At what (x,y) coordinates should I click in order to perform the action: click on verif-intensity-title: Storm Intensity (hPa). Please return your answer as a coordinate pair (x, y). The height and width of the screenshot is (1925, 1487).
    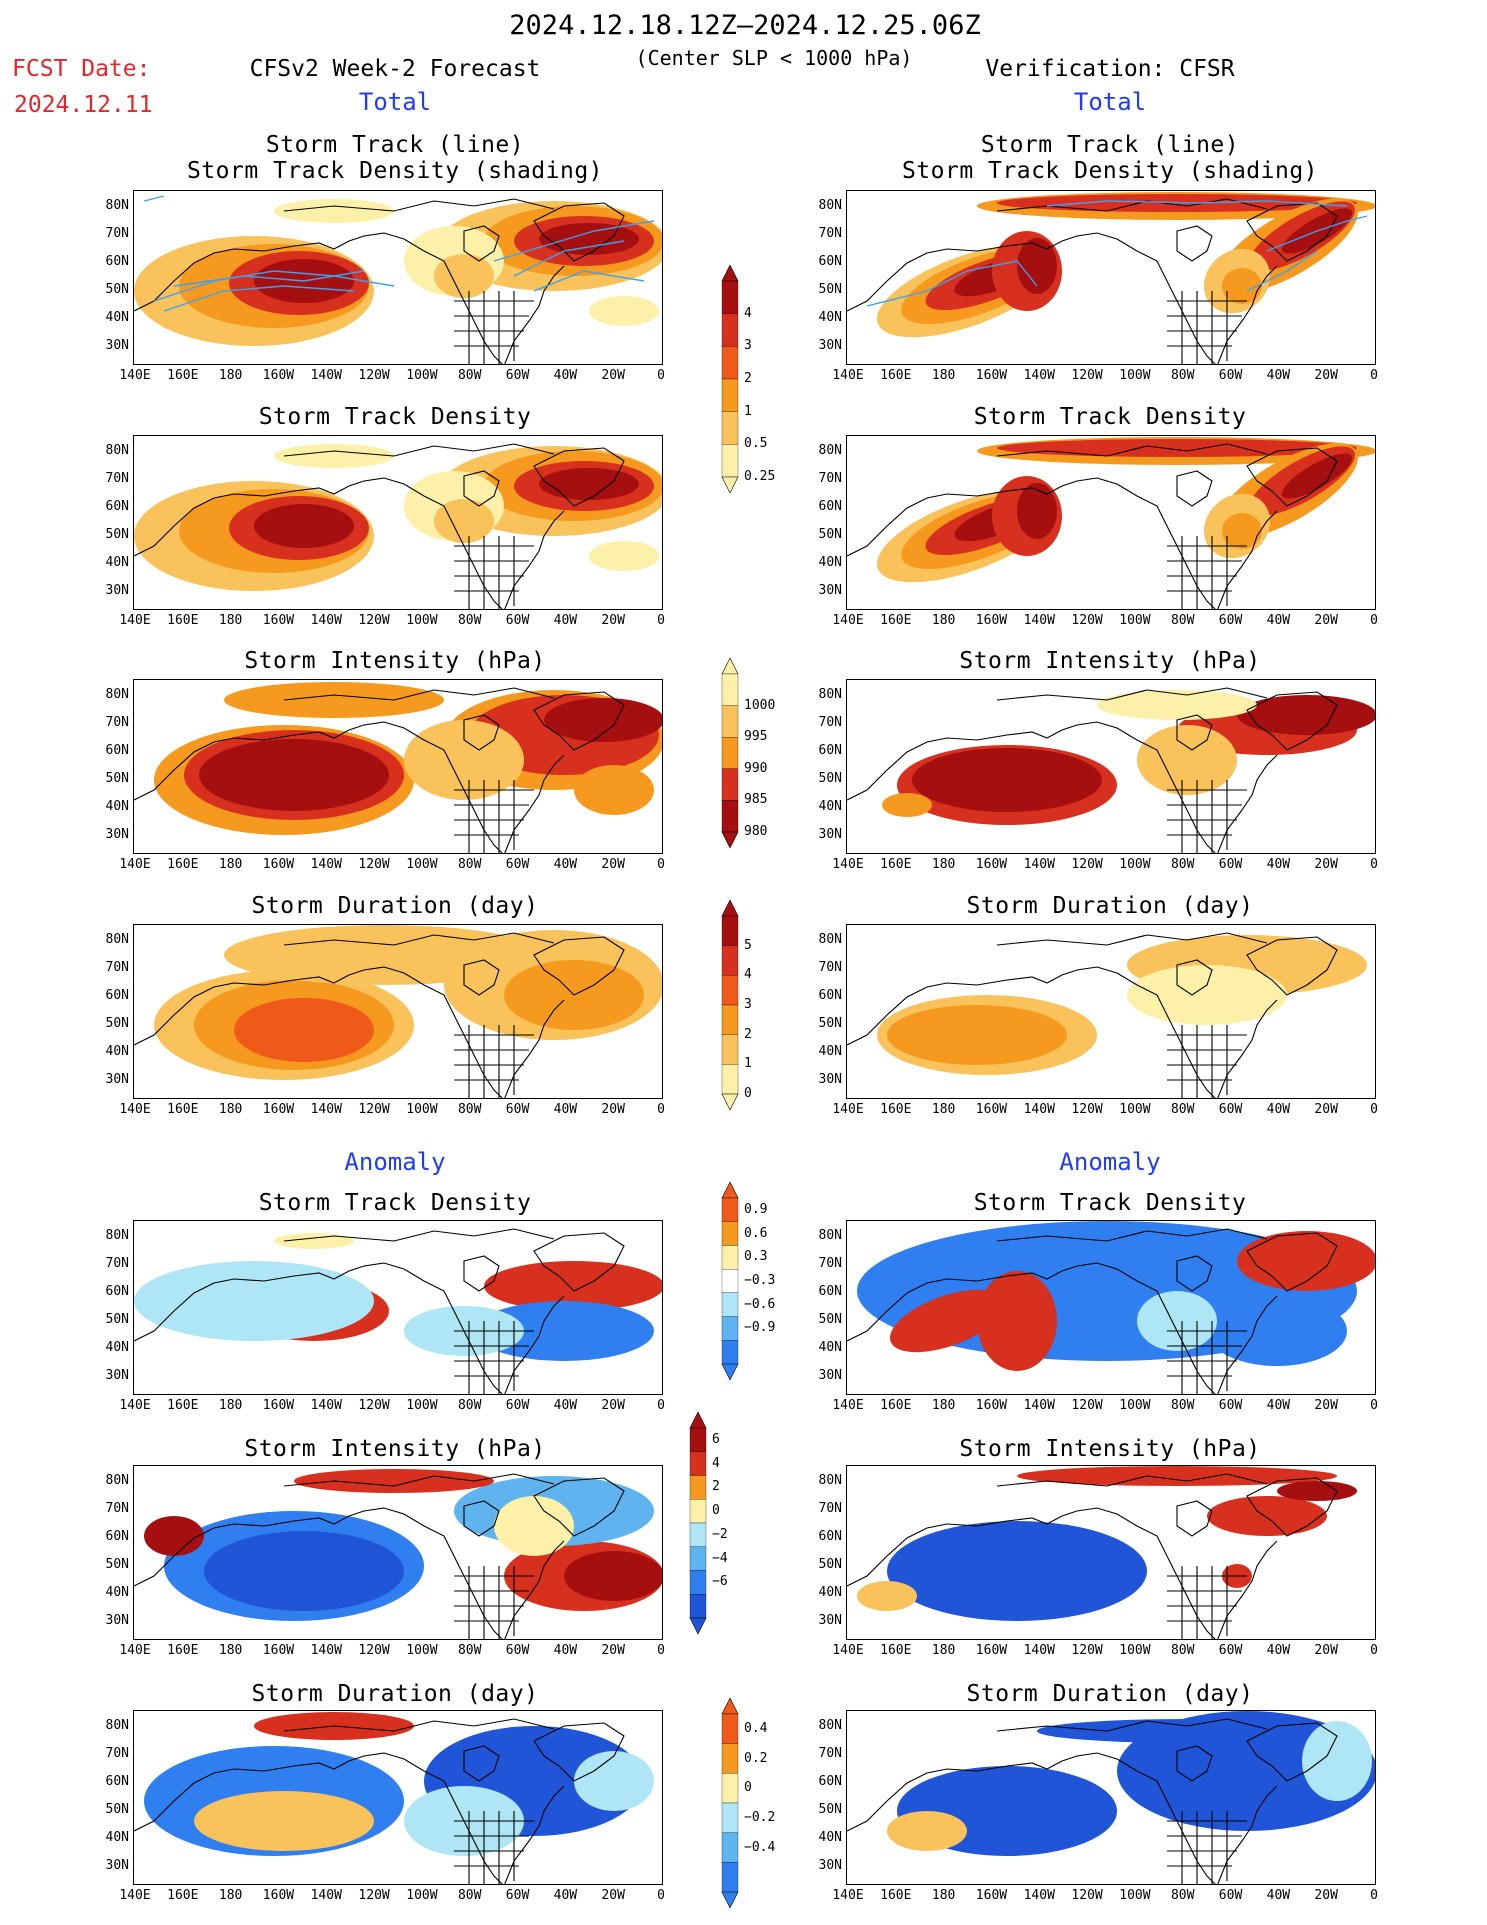
    Looking at the image, I should click on (1110, 661).